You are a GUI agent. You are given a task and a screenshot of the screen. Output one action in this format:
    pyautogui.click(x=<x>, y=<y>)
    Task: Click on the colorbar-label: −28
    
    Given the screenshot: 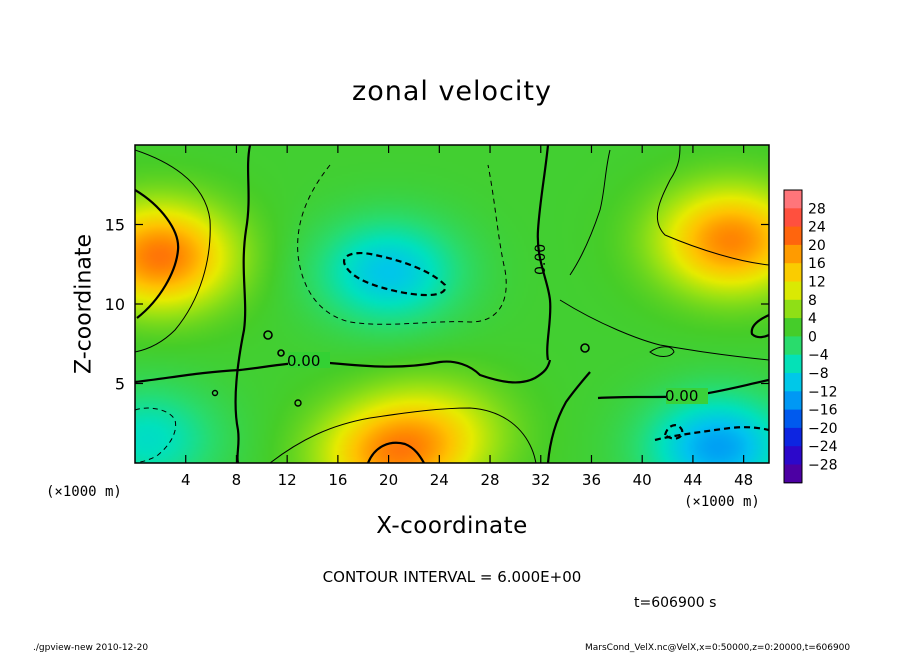 What is the action you would take?
    pyautogui.click(x=823, y=466)
    